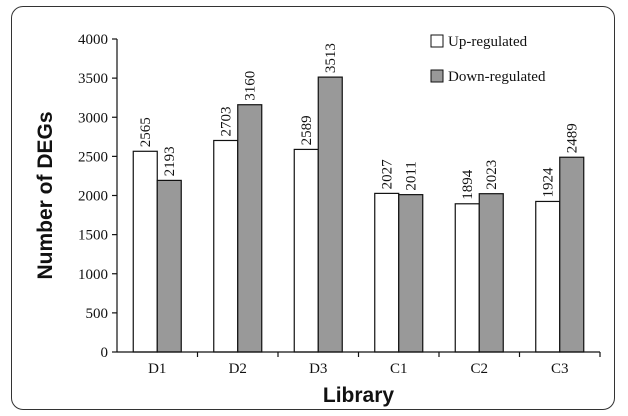  I want to click on x-axis-title: Library, so click(359, 395).